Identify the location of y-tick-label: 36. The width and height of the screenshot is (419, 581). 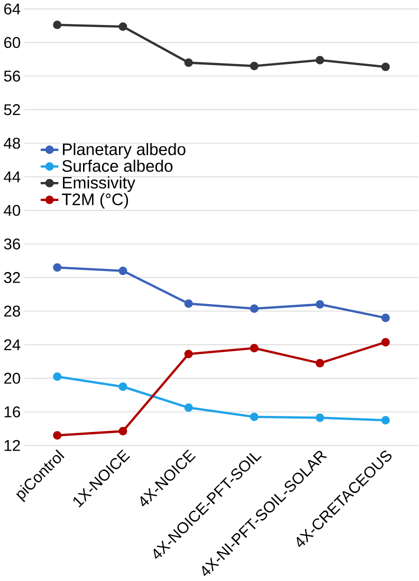
(12, 244).